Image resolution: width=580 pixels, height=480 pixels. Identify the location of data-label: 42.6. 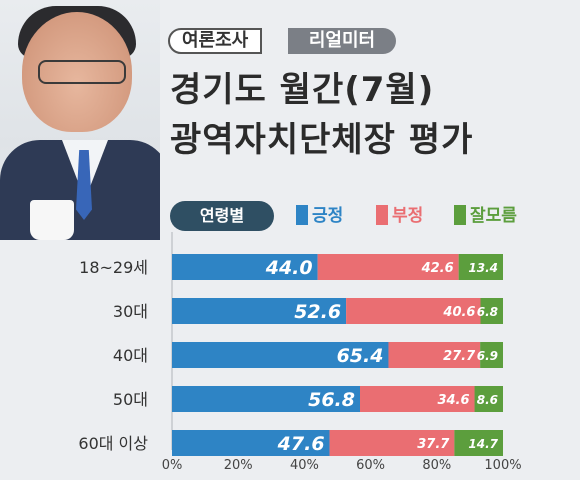
(437, 268).